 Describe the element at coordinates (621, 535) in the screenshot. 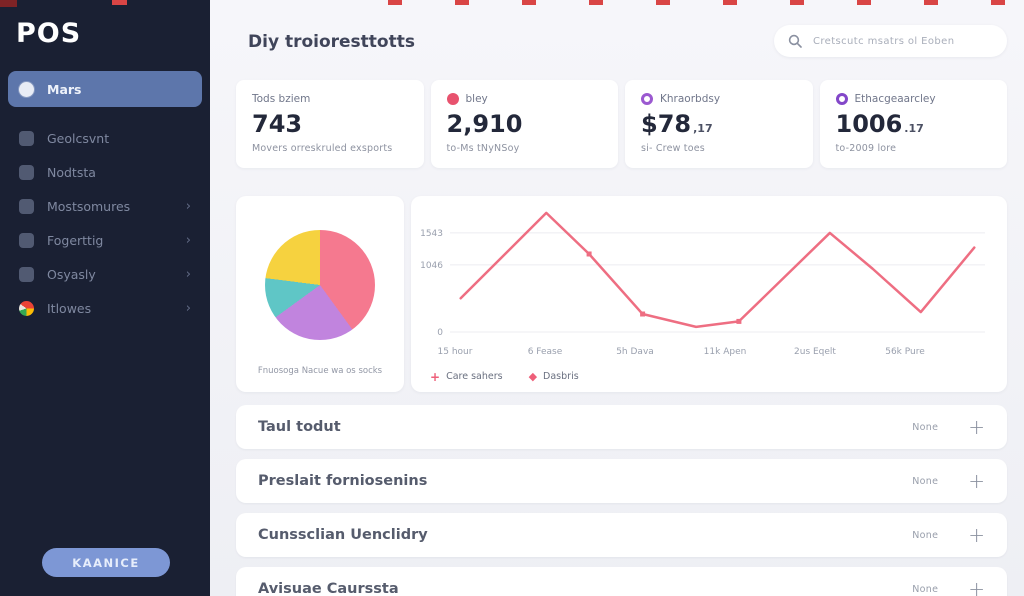

I see `list-row: Cunssclian Uenclidry None` at that location.